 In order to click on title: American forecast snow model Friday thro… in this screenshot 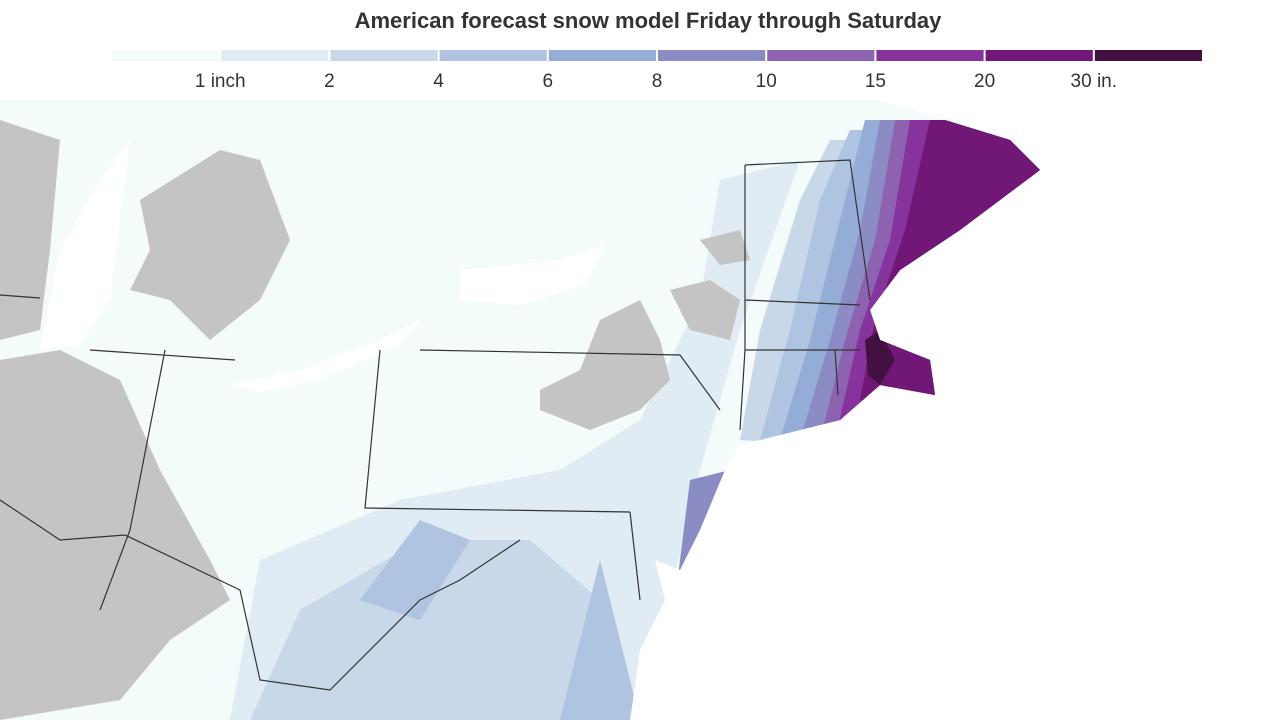, I will do `click(649, 20)`.